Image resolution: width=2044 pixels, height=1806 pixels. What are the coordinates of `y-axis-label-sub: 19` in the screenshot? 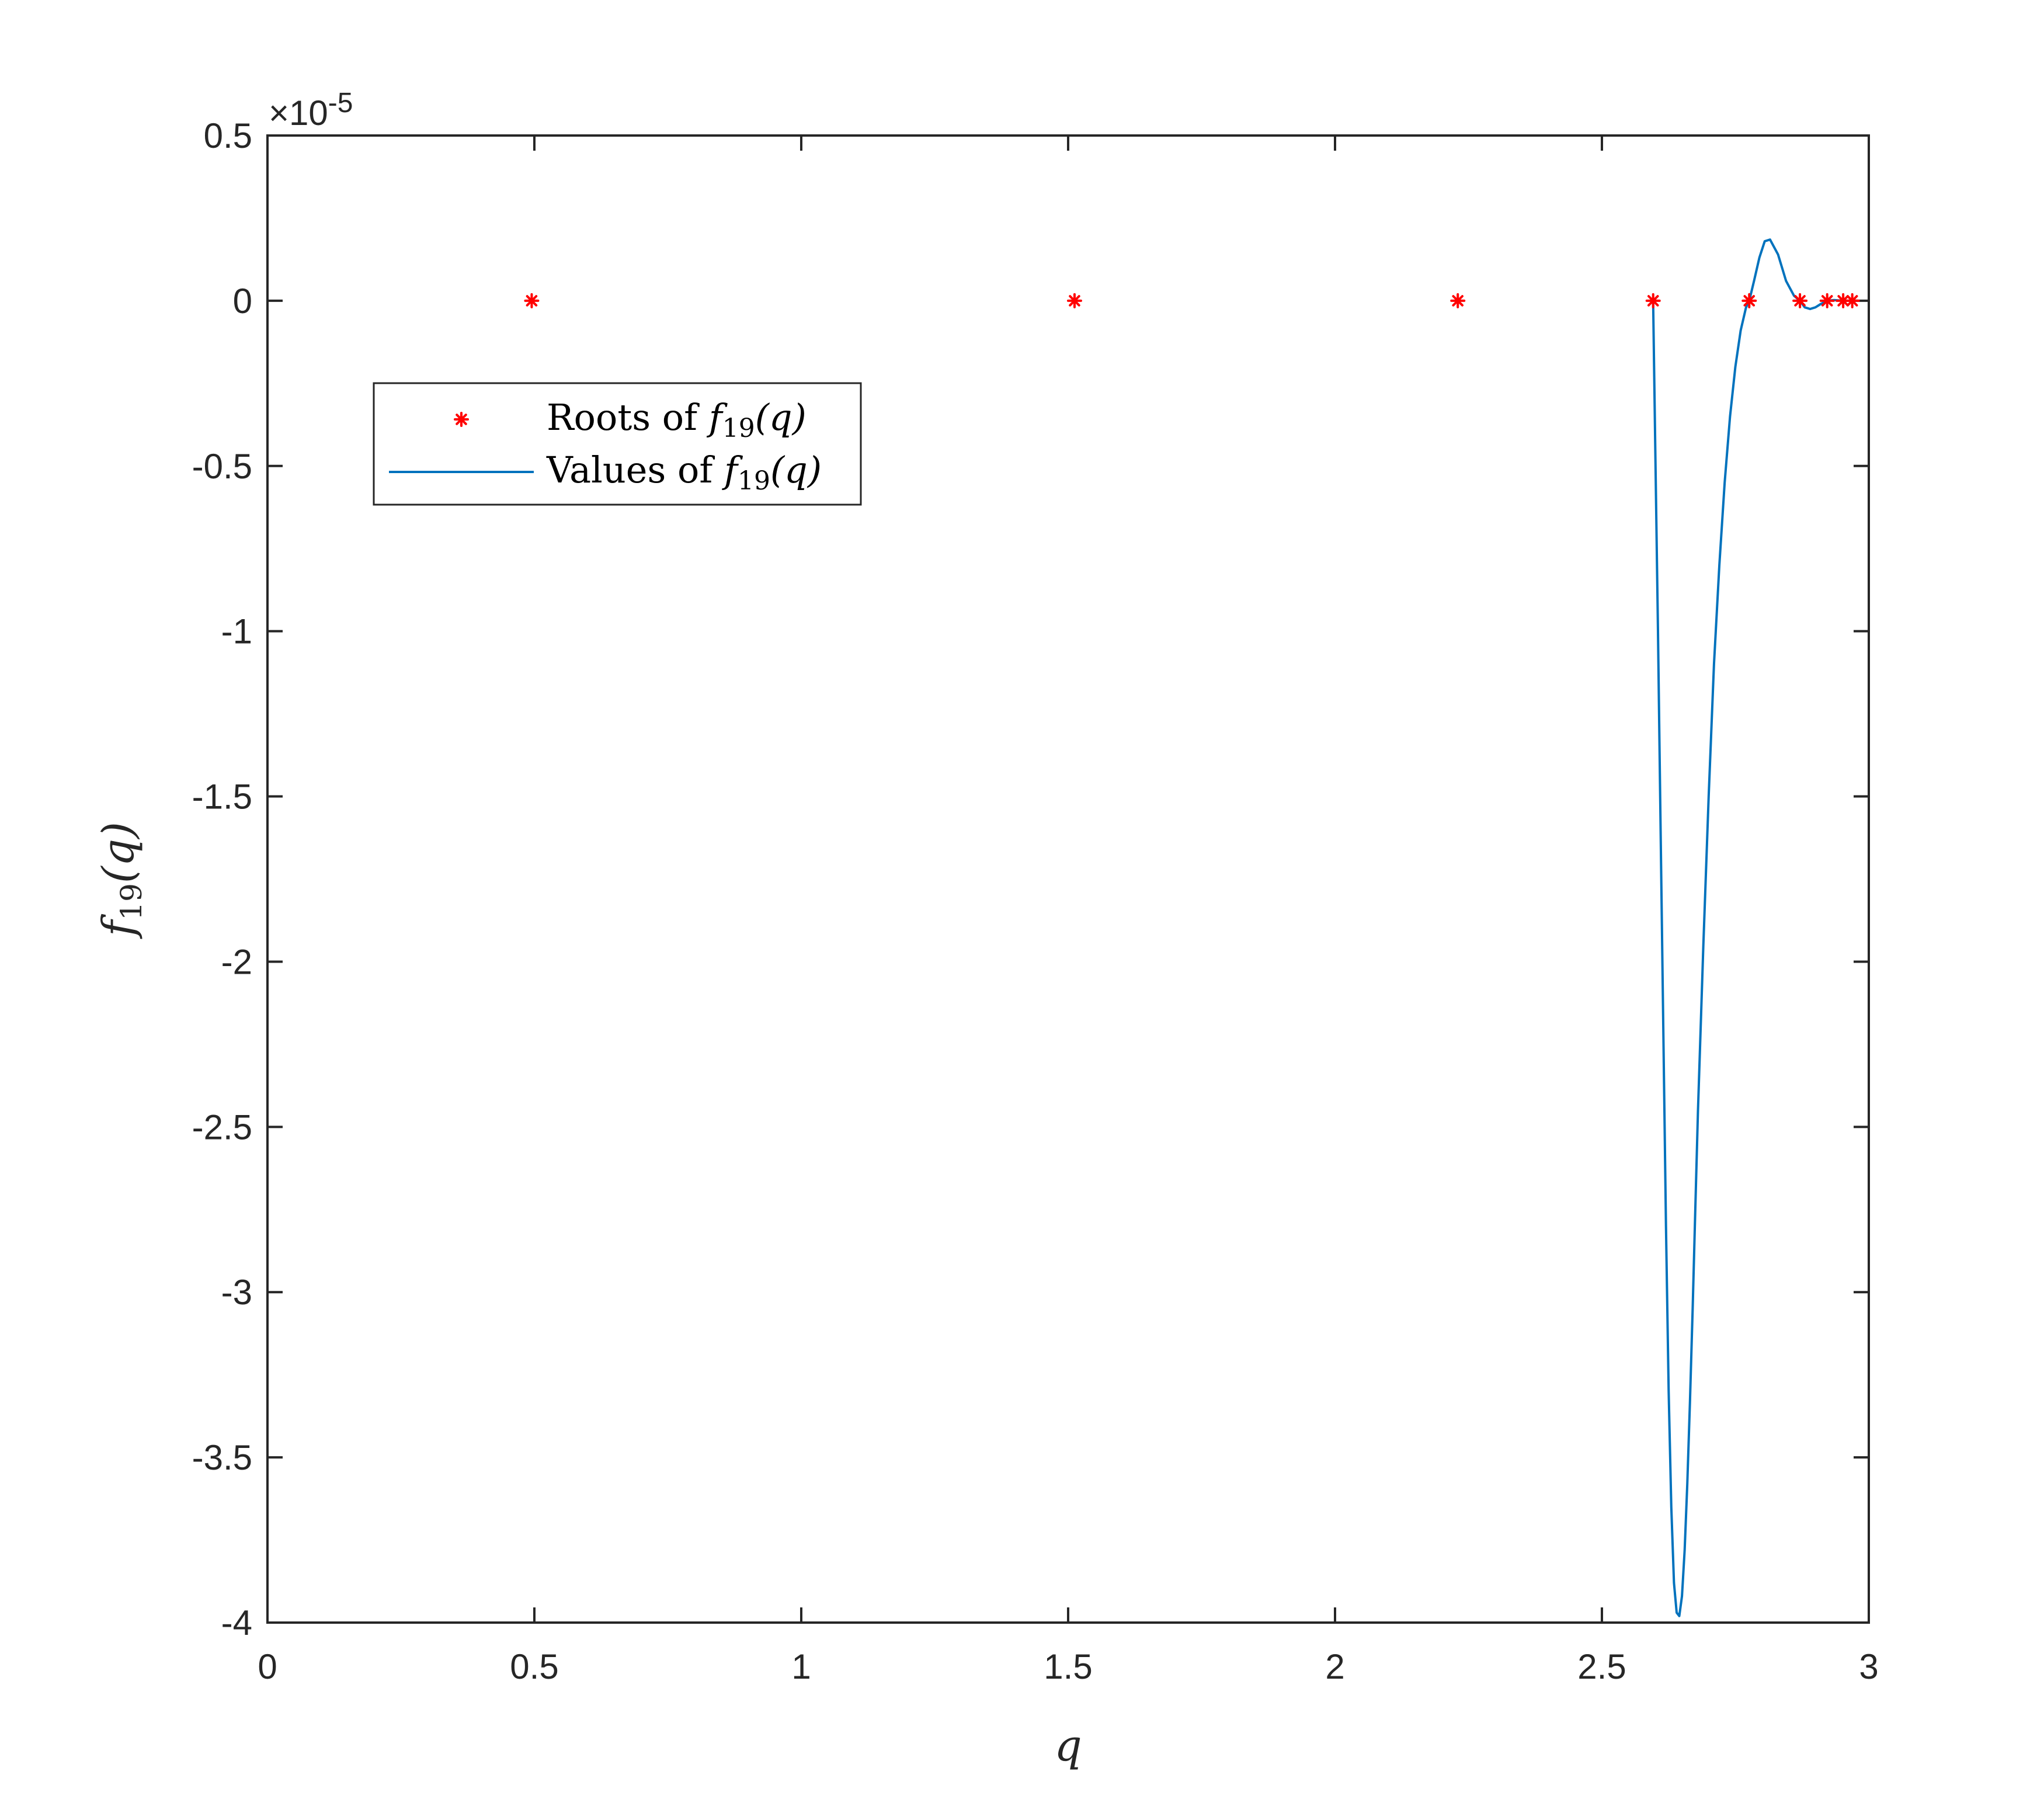 It's located at (131, 902).